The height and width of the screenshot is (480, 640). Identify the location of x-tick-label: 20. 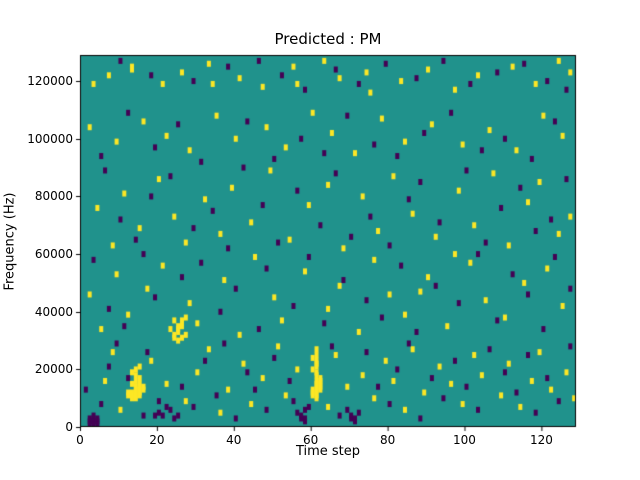
(157, 440).